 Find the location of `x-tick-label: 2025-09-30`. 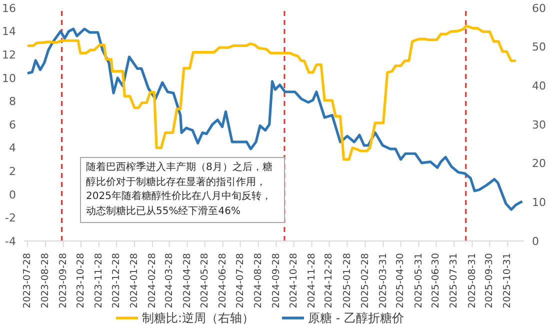

x-tick-label: 2025-09-30 is located at coordinates (490, 280).